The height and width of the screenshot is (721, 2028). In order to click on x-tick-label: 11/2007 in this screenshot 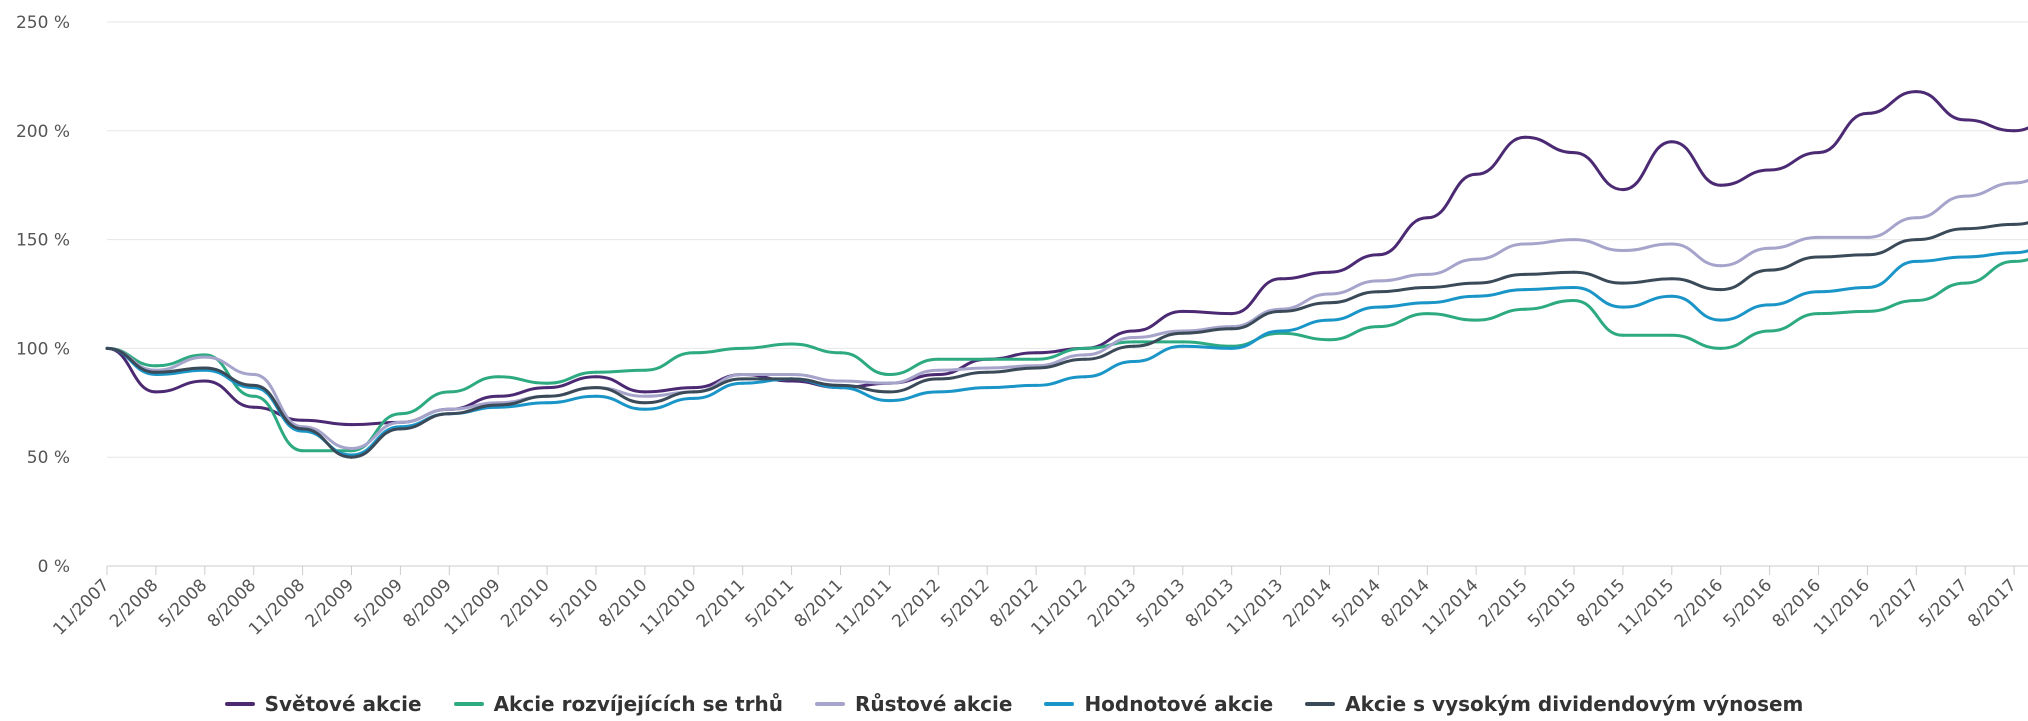, I will do `click(81, 607)`.